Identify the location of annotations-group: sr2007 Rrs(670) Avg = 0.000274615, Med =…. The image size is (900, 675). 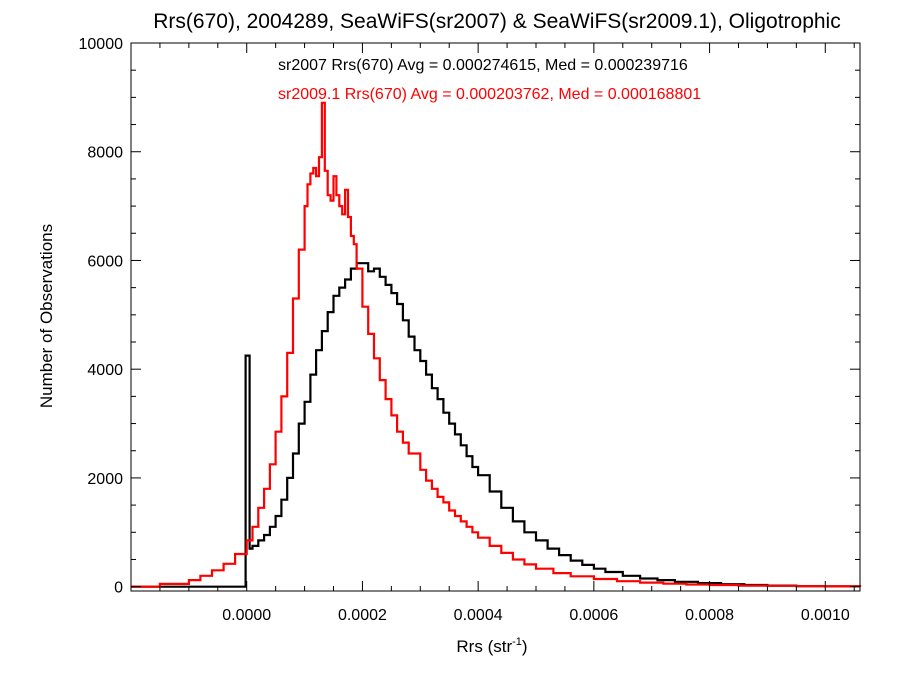
(489, 80).